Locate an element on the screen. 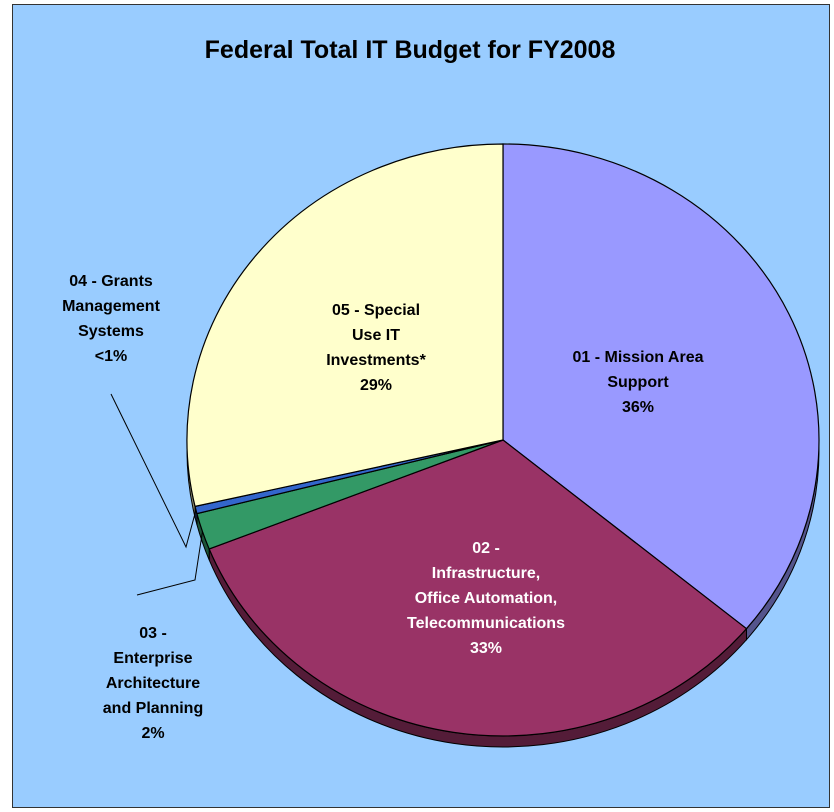  leader-lines is located at coordinates (156, 494).